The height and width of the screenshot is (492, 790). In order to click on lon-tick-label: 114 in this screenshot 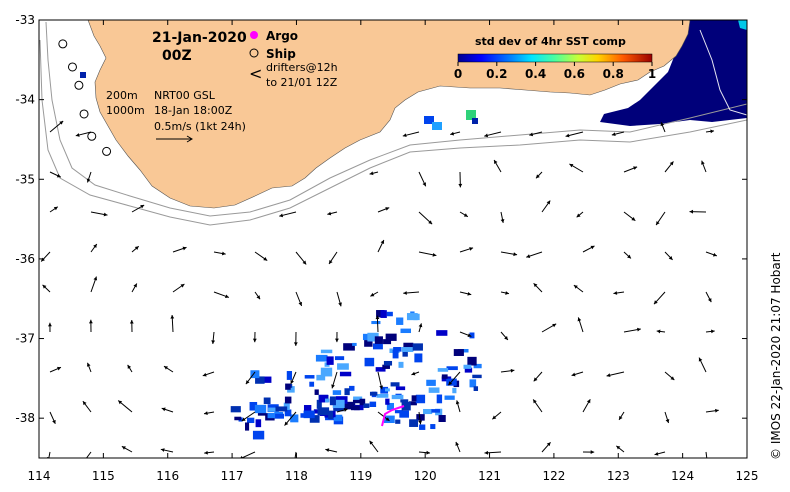, I will do `click(39, 476)`.